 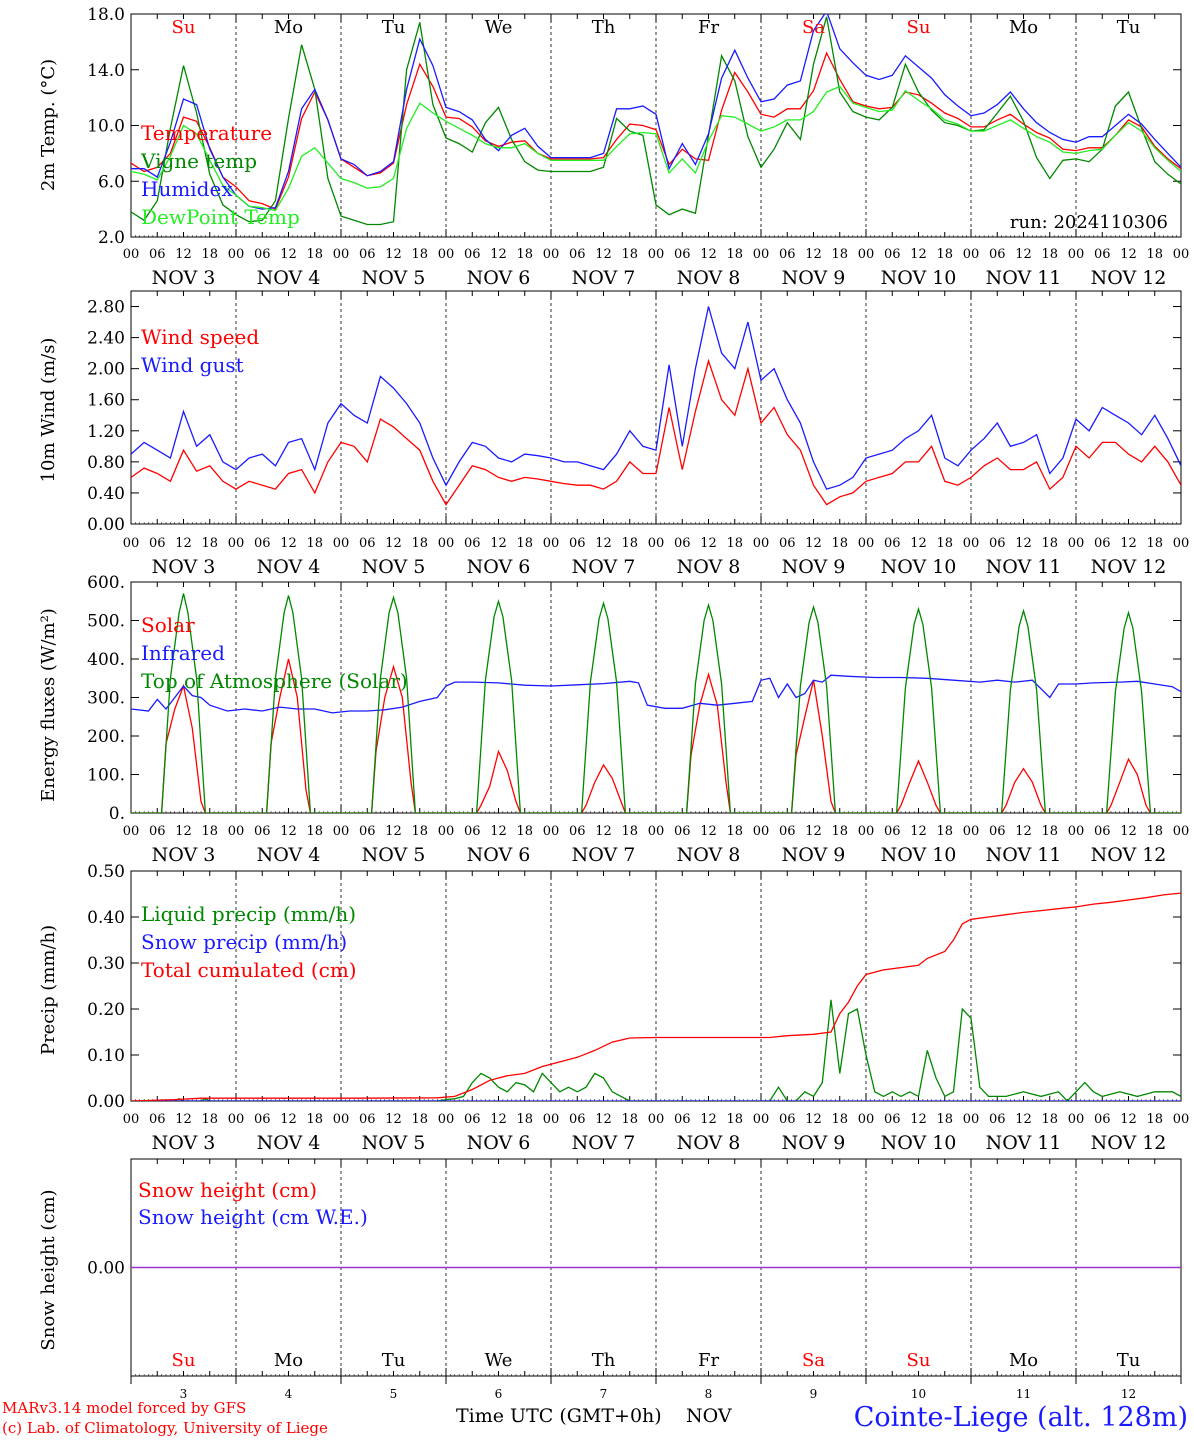 I want to click on y-tick-label: 2.40, so click(x=106, y=339).